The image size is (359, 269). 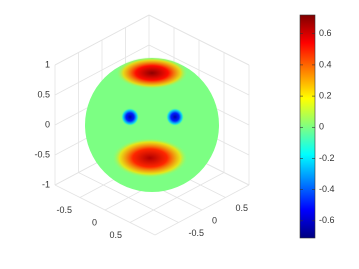 What do you see at coordinates (325, 95) in the screenshot?
I see `colorbar-tick-label: 0.2` at bounding box center [325, 95].